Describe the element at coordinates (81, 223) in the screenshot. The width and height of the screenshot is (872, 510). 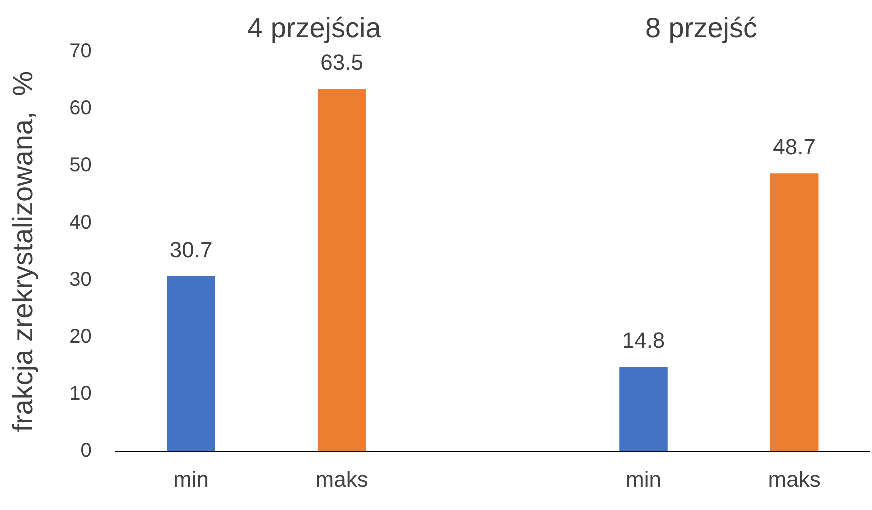
I see `y-tick-label: 40` at that location.